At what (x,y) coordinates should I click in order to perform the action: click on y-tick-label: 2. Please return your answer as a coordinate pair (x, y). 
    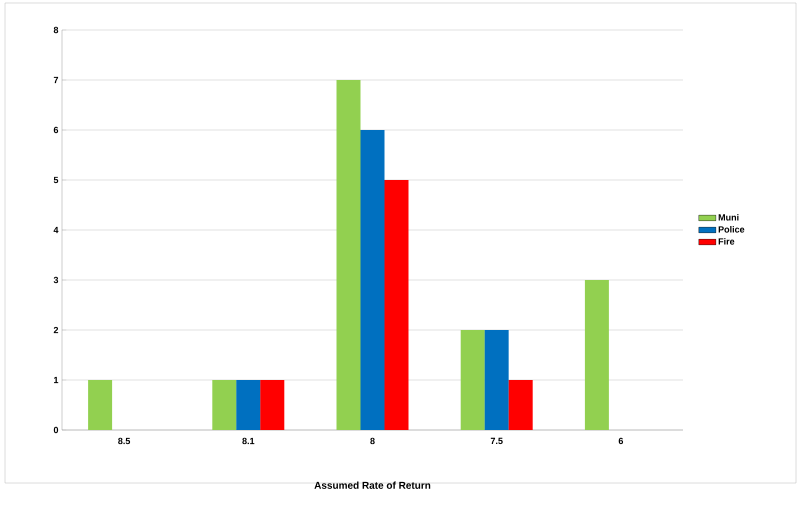
    Looking at the image, I should click on (56, 330).